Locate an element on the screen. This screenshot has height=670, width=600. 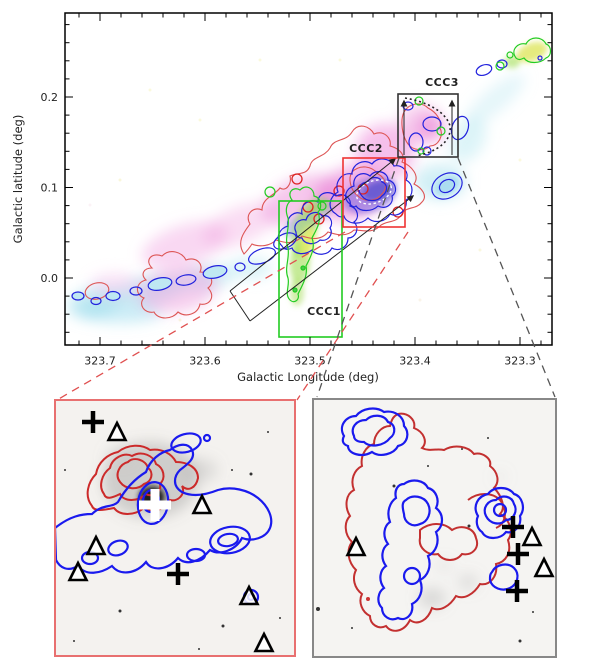
ccc3-label: CCC3 is located at coordinates (442, 82).